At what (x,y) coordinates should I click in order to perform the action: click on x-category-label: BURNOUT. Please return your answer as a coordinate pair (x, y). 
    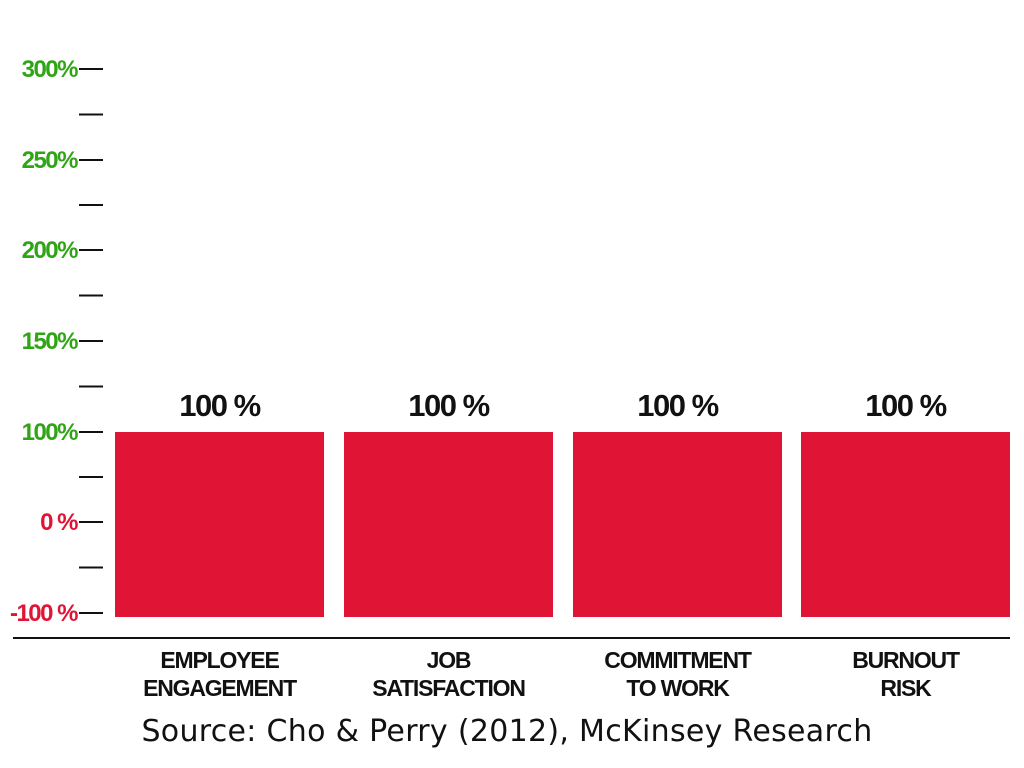
    Looking at the image, I should click on (906, 660).